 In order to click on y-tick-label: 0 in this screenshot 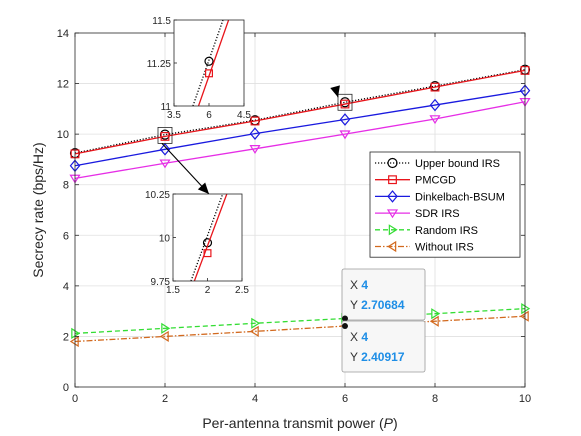, I will do `click(66, 388)`.